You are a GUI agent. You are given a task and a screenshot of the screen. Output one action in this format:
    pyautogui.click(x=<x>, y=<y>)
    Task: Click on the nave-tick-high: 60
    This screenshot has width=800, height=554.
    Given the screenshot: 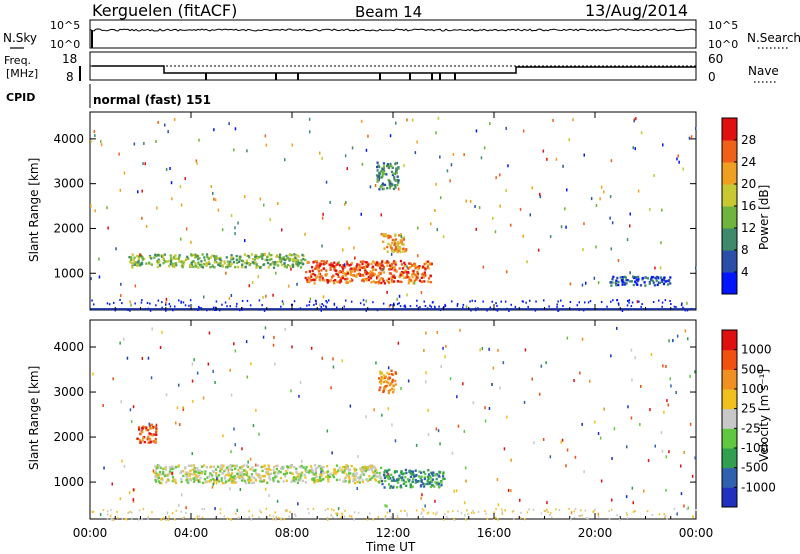 What is the action you would take?
    pyautogui.click(x=715, y=59)
    